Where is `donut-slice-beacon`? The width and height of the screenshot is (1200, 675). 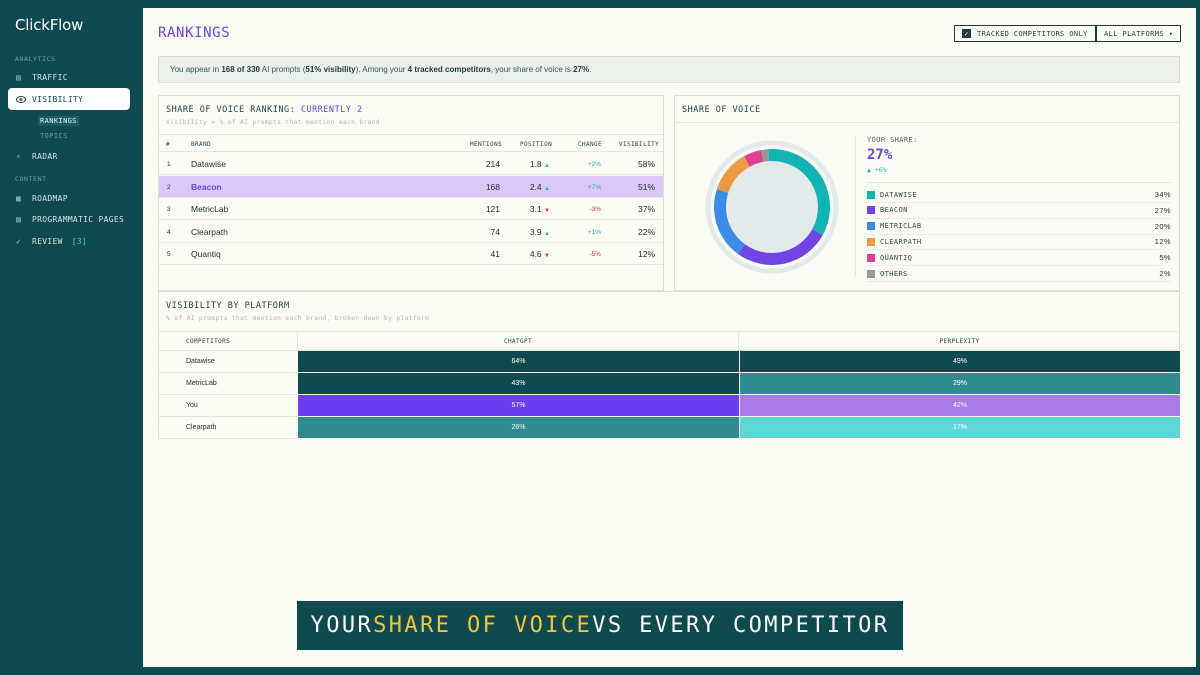
donut-slice-beacon is located at coordinates (780, 247).